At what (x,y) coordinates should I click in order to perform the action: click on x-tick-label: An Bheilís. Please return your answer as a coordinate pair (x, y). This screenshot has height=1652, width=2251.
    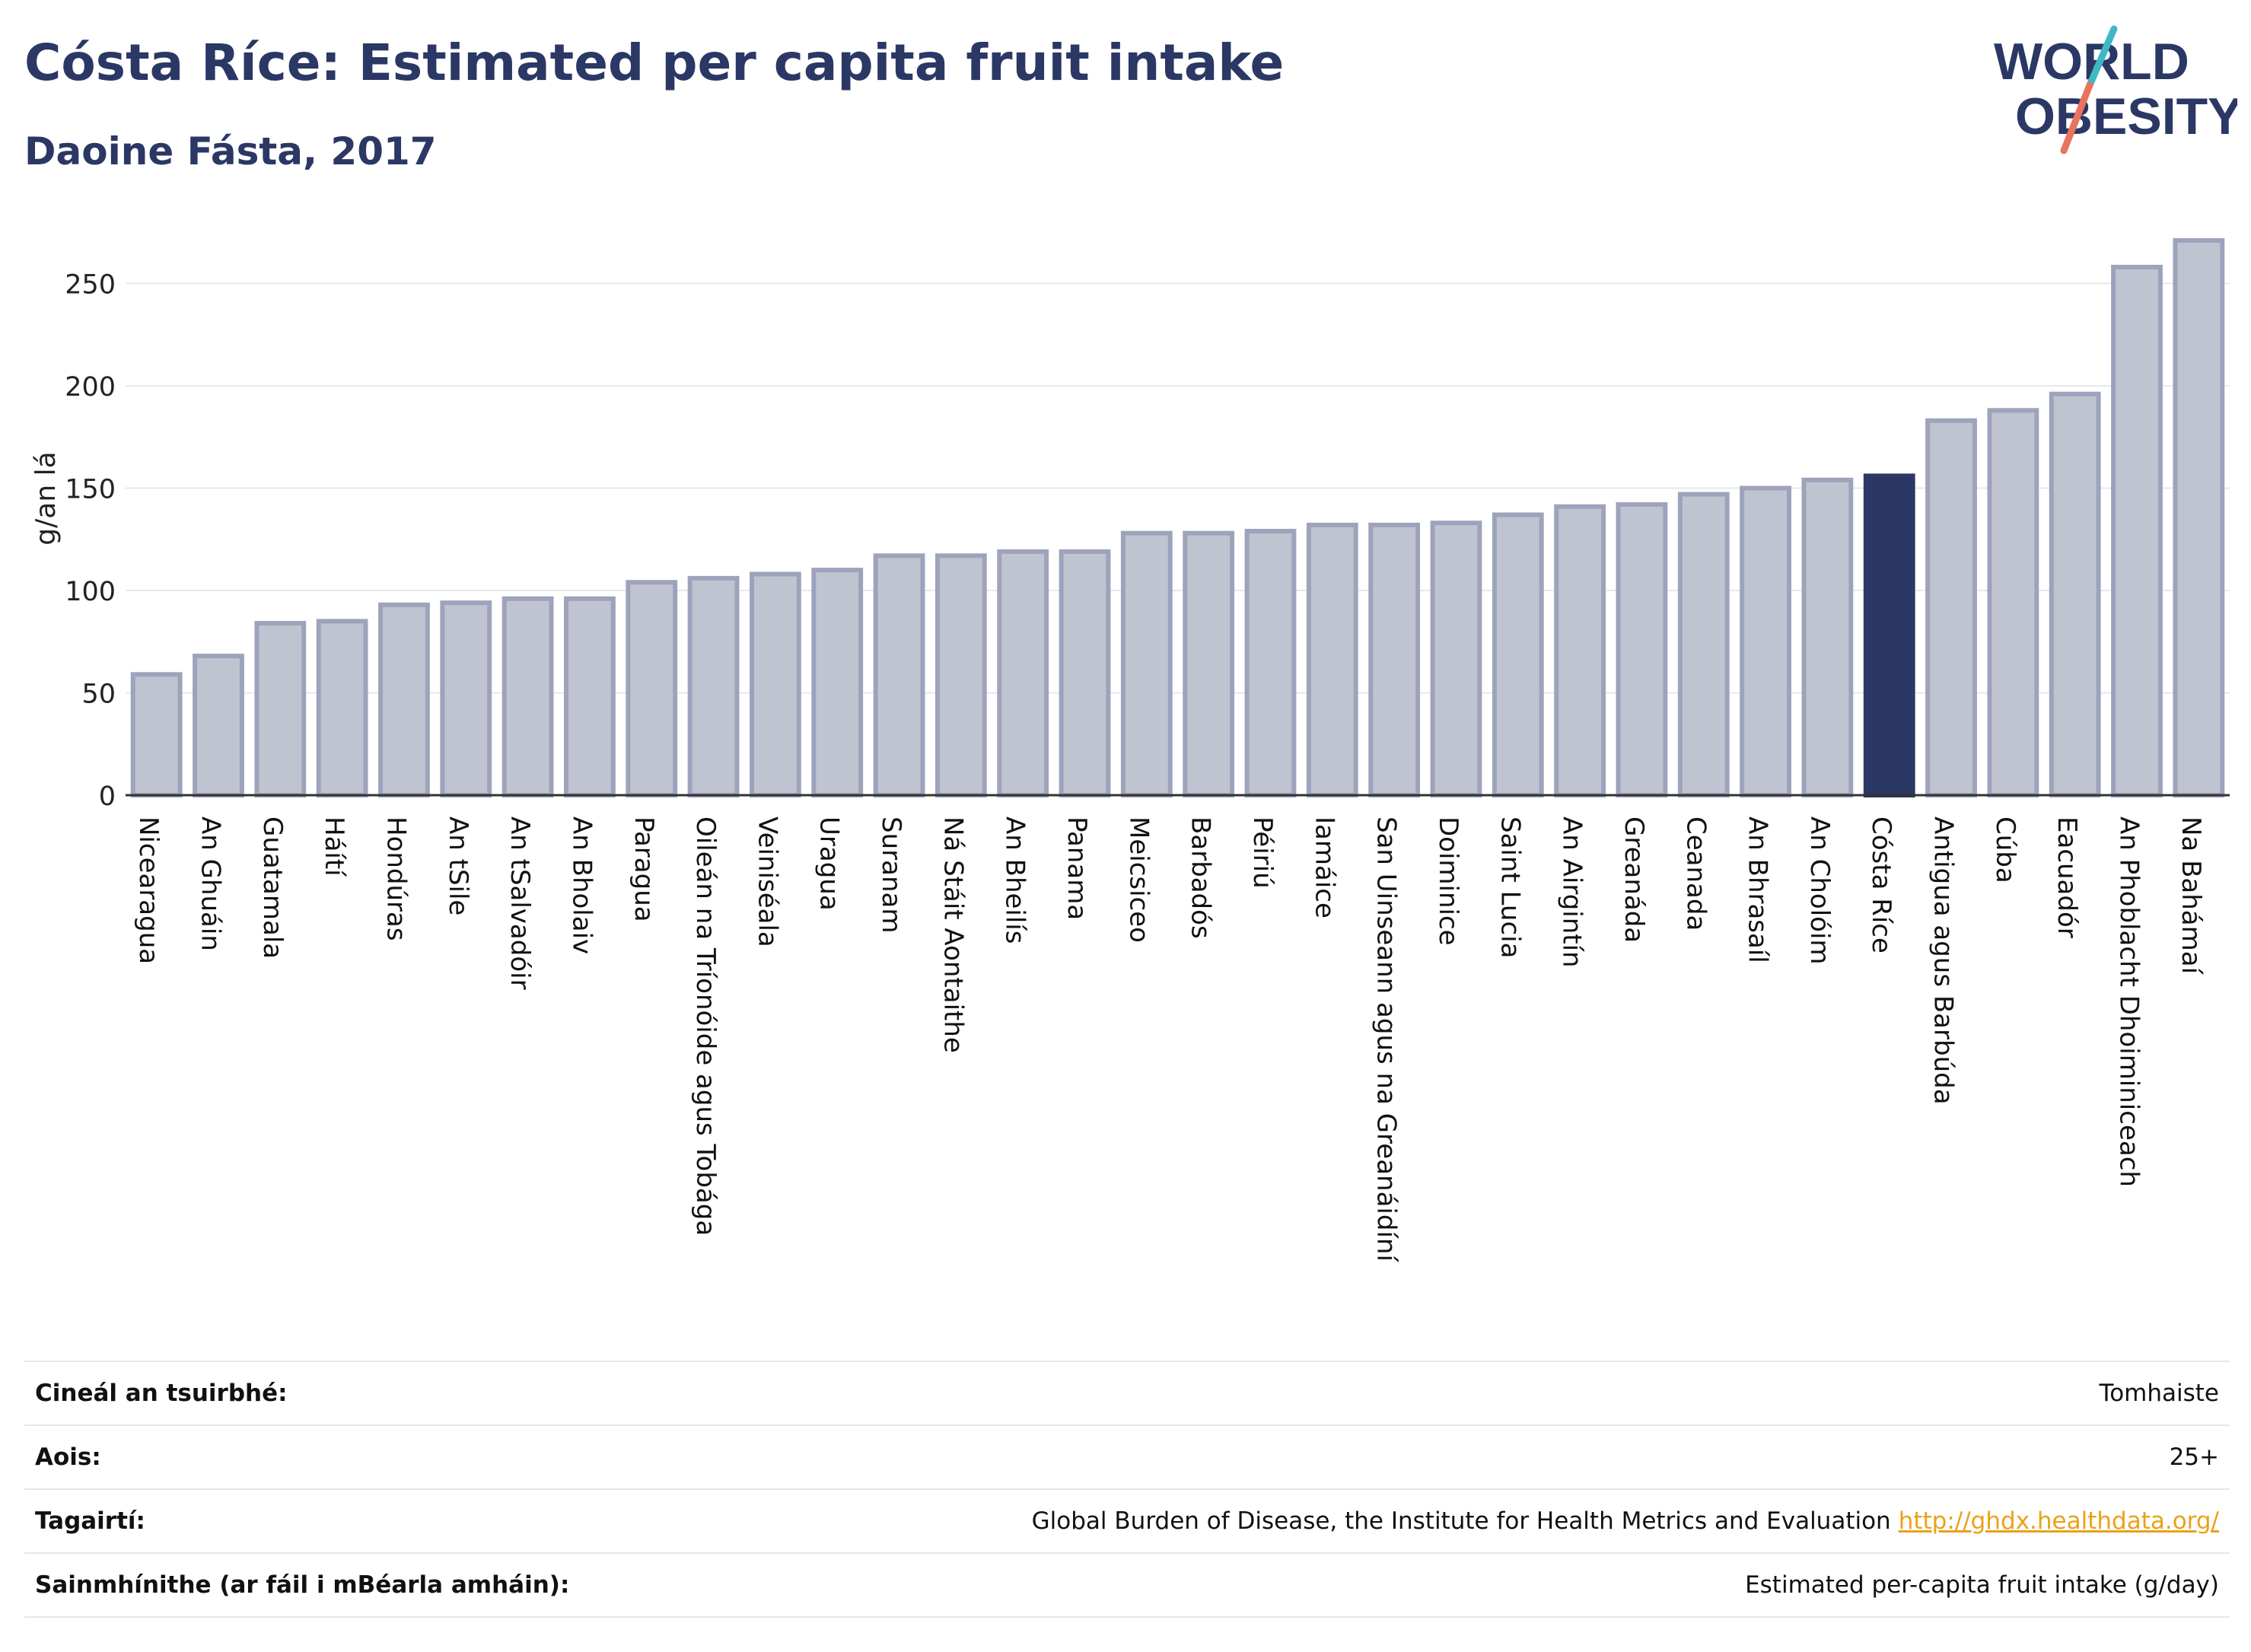
    Looking at the image, I should click on (1015, 880).